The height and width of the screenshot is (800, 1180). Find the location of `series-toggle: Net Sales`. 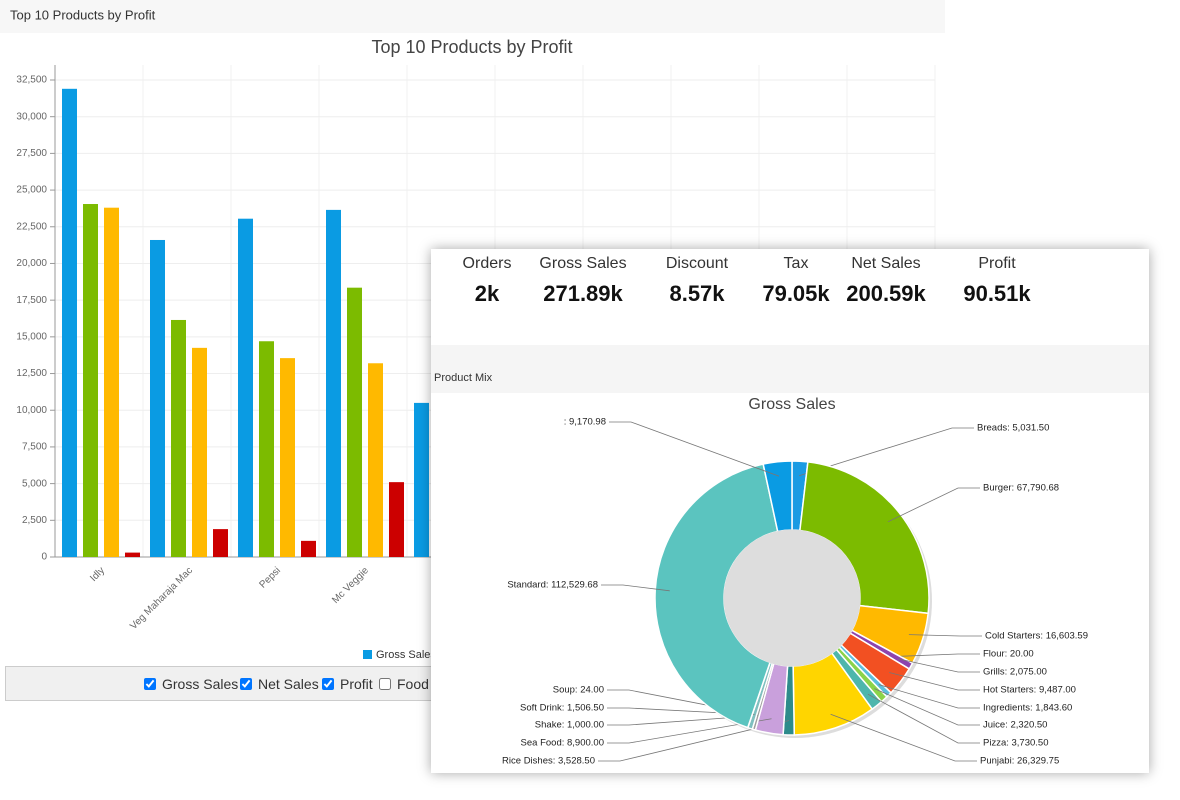

series-toggle: Net Sales is located at coordinates (279, 684).